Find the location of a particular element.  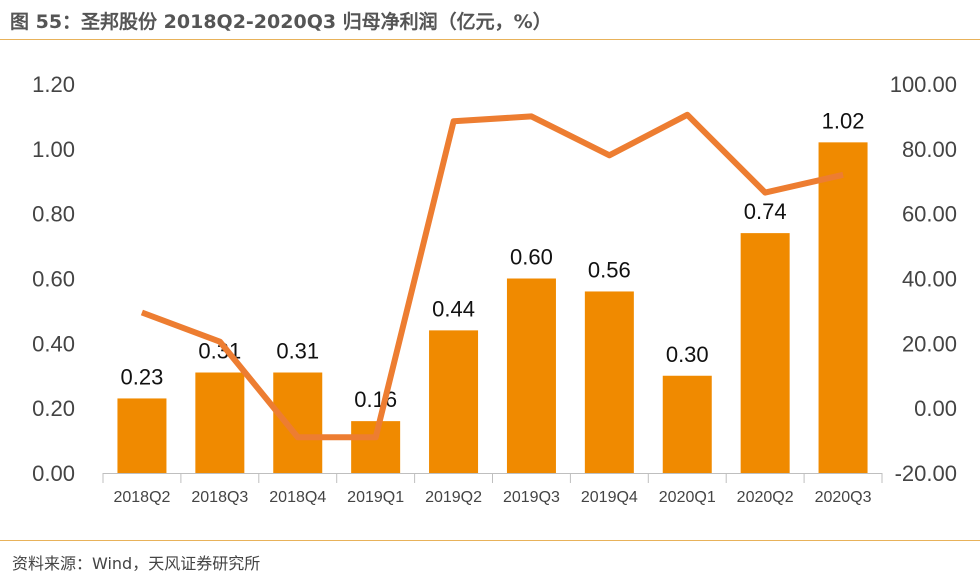

top-divider is located at coordinates (490, 39).